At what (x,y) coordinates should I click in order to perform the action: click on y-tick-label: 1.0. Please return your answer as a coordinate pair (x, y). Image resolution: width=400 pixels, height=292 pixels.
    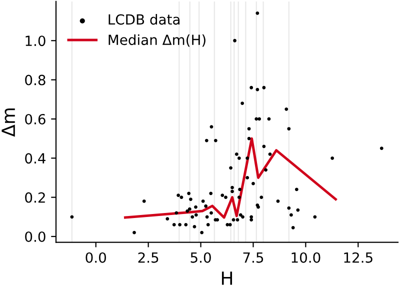
    Looking at the image, I should click on (36, 41).